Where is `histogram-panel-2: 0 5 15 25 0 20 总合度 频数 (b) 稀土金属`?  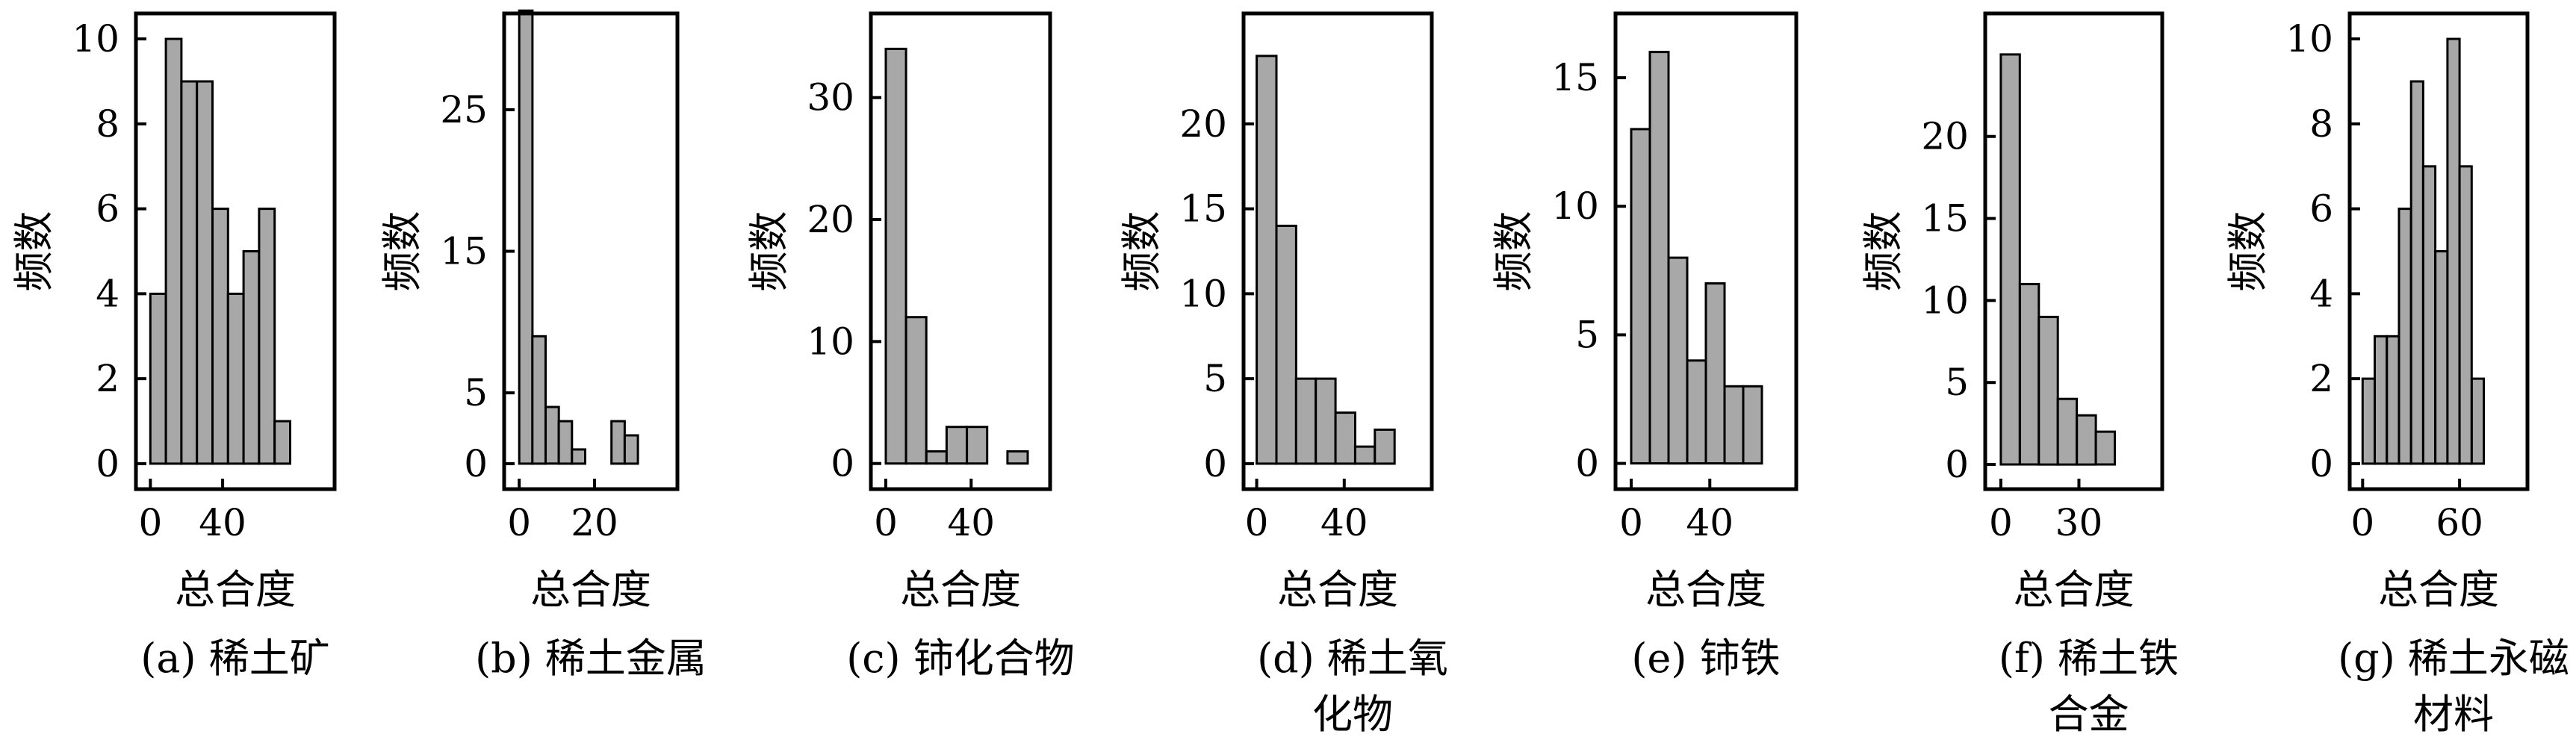 histogram-panel-2: 0 5 15 25 0 20 总合度 频数 (b) 稀土金属 is located at coordinates (543, 345).